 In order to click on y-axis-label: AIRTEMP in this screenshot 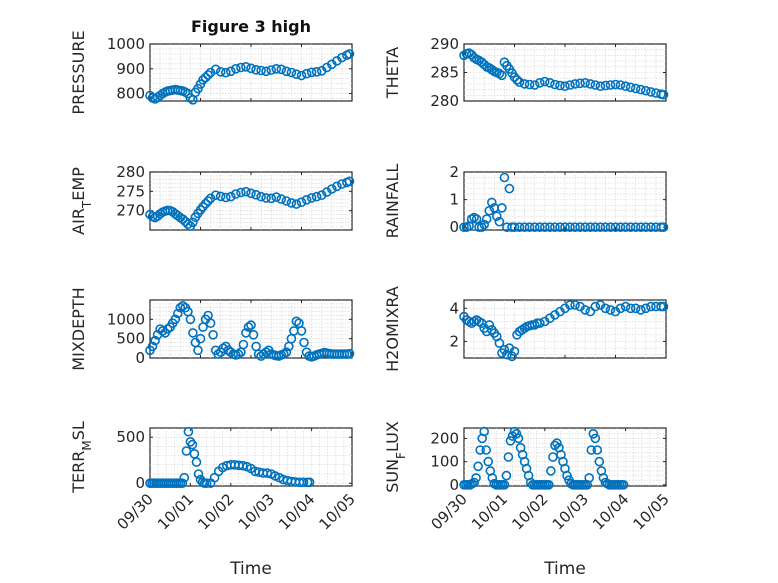, I will do `click(81, 201)`.